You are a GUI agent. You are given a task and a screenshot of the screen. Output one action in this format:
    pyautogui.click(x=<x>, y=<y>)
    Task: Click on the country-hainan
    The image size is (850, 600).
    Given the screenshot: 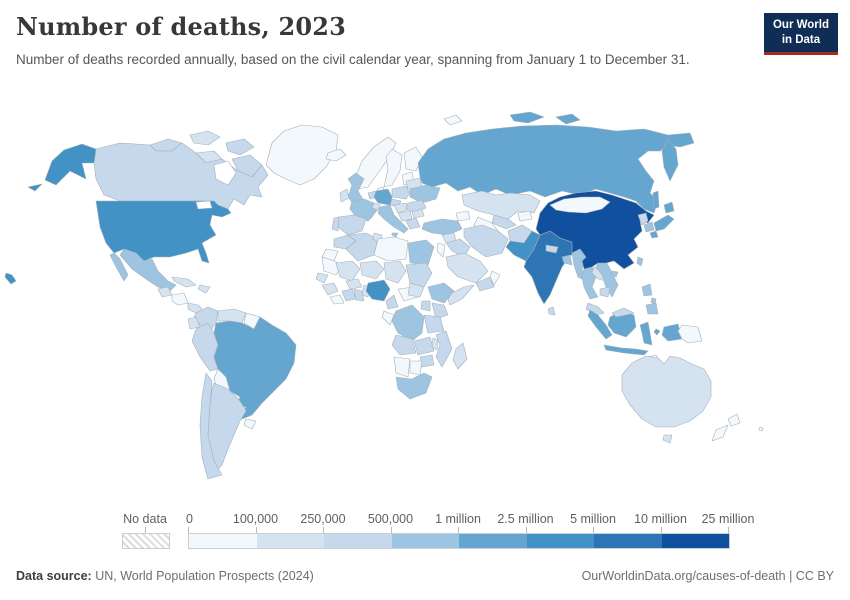 What is the action you would take?
    pyautogui.click(x=614, y=274)
    